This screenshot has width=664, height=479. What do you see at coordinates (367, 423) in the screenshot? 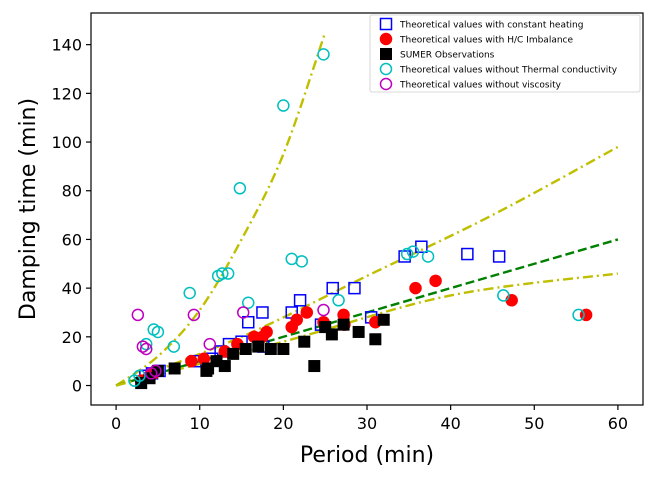
I see `x-tick-label: 30` at bounding box center [367, 423].